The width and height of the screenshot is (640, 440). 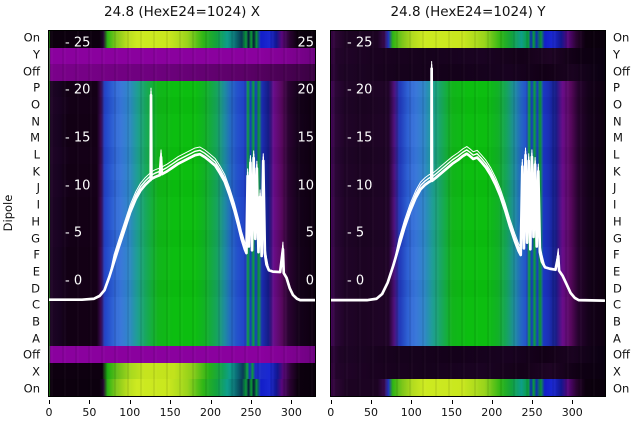 What do you see at coordinates (78, 186) in the screenshot?
I see `inner-y-tick: - 10` at bounding box center [78, 186].